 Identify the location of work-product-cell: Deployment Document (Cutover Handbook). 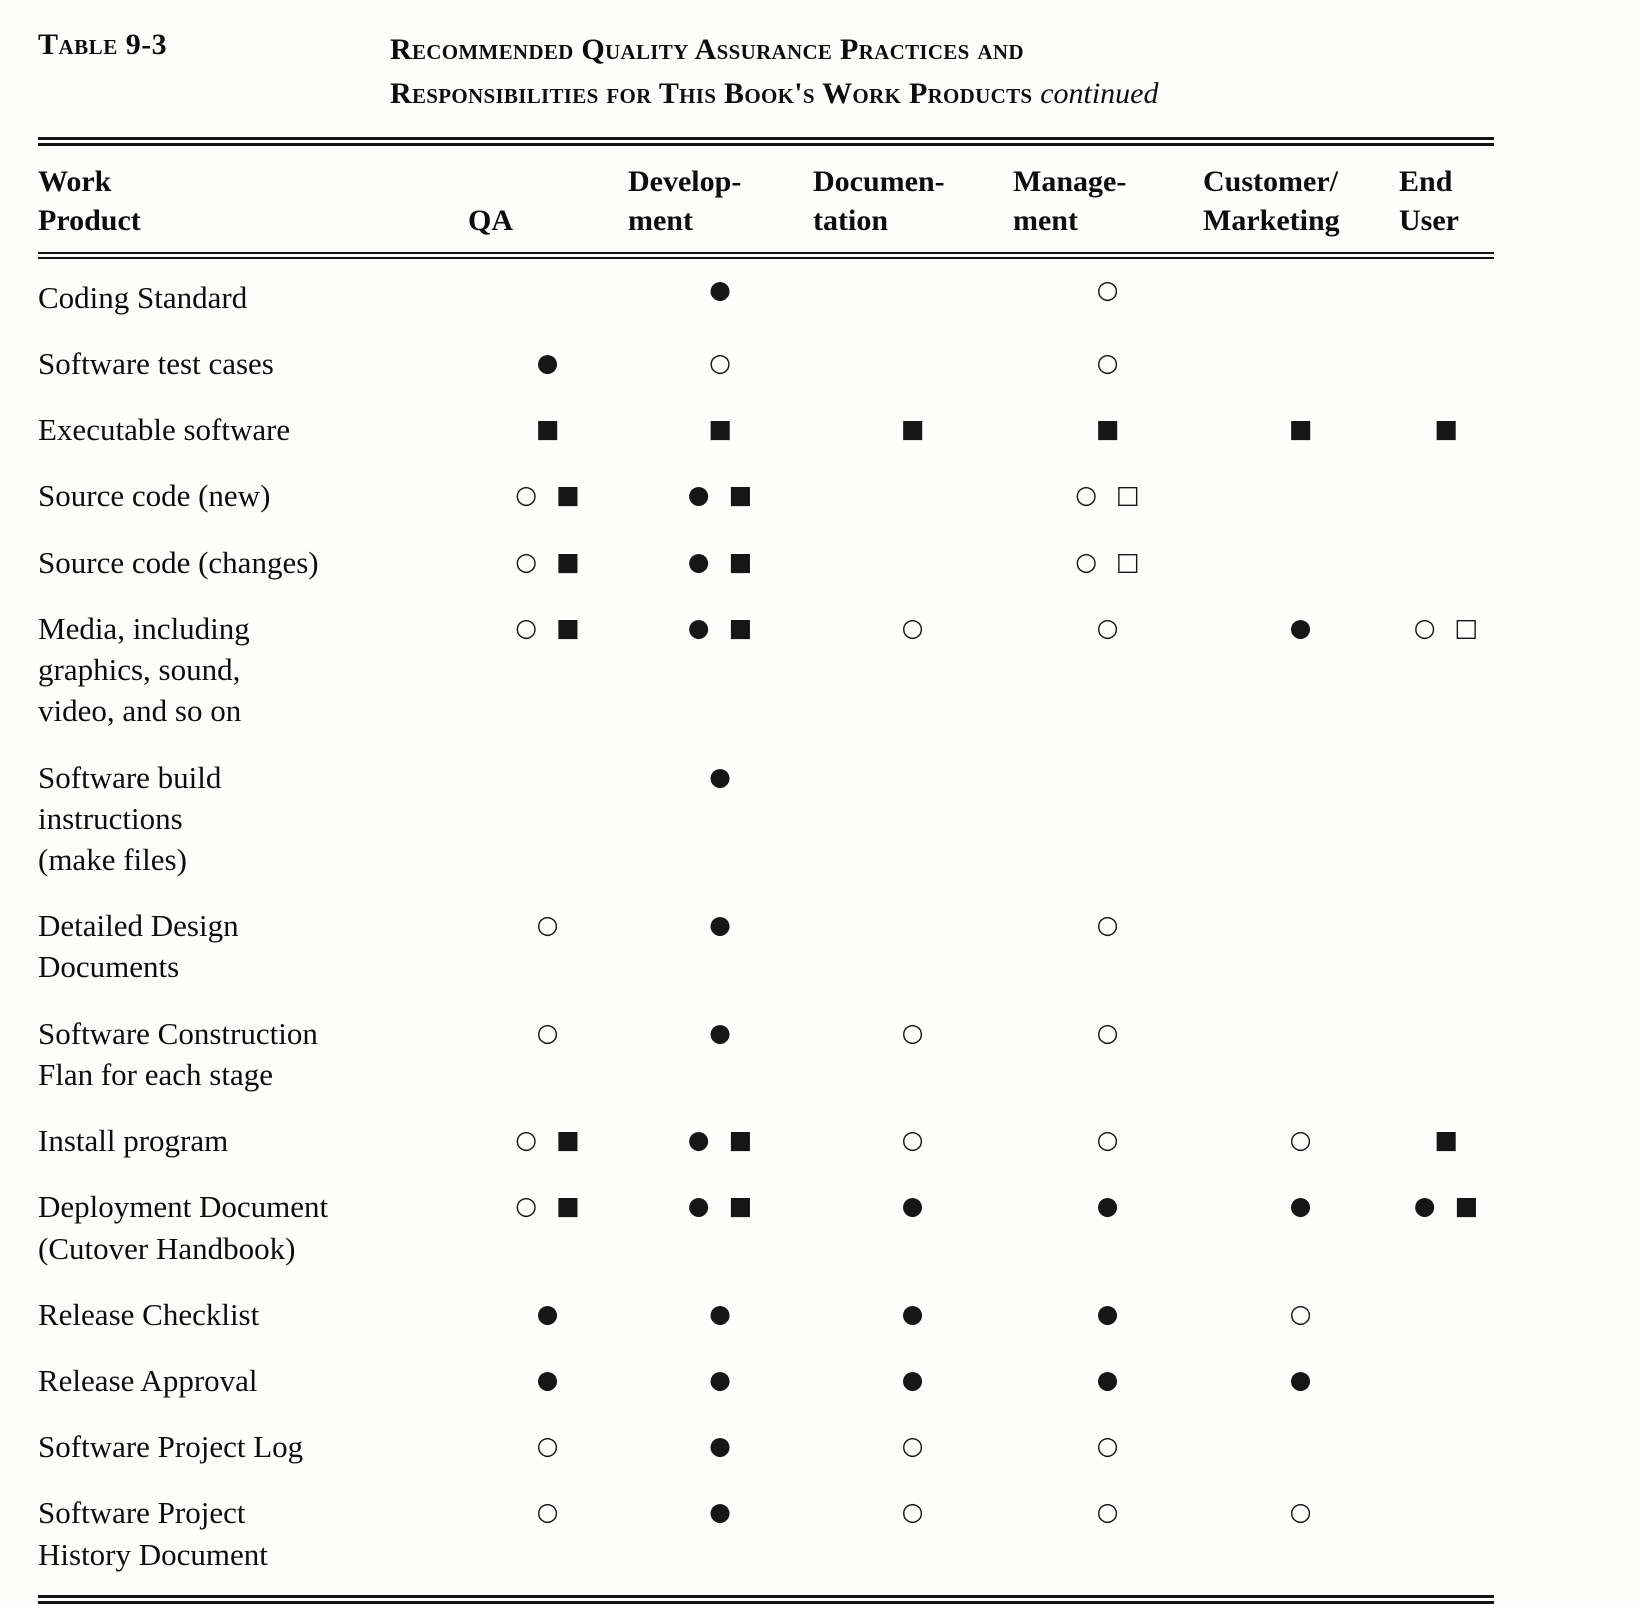
(183, 1227).